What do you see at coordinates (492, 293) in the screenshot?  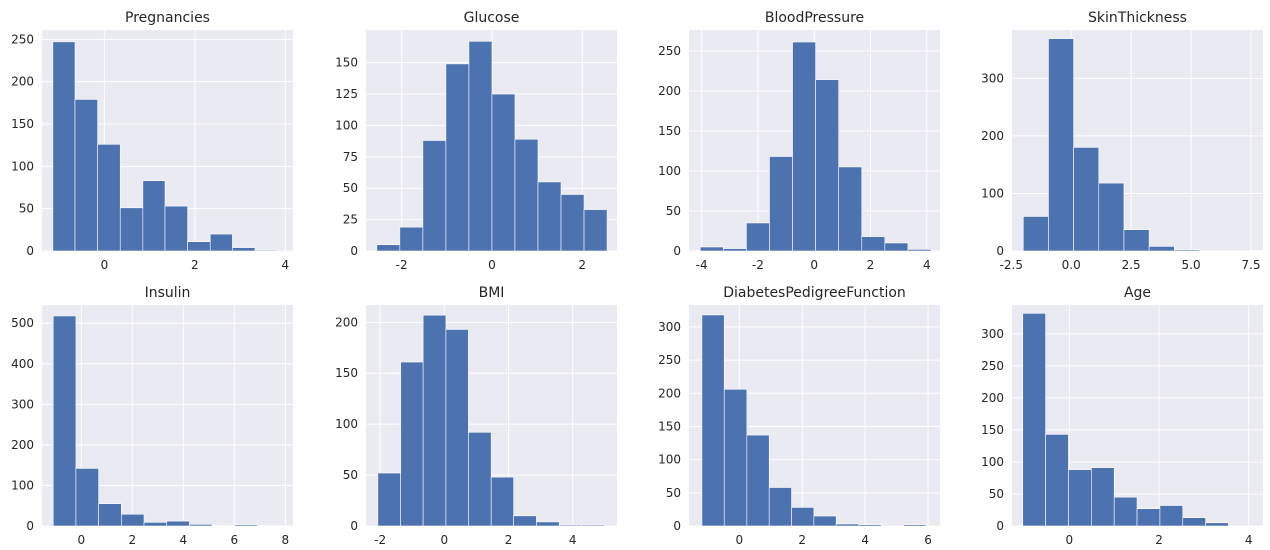 I see `subplot-title: BMI` at bounding box center [492, 293].